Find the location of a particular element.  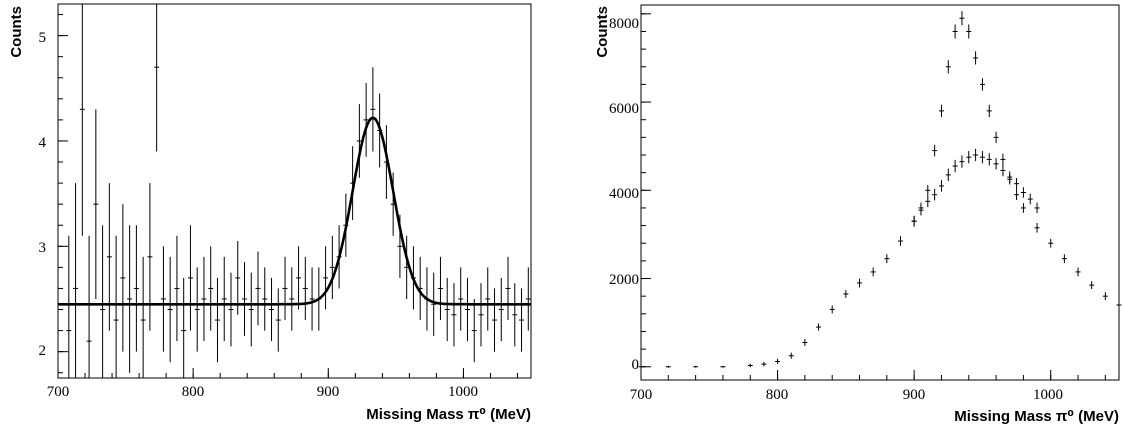

left-x-tick-900: 900 is located at coordinates (328, 392).